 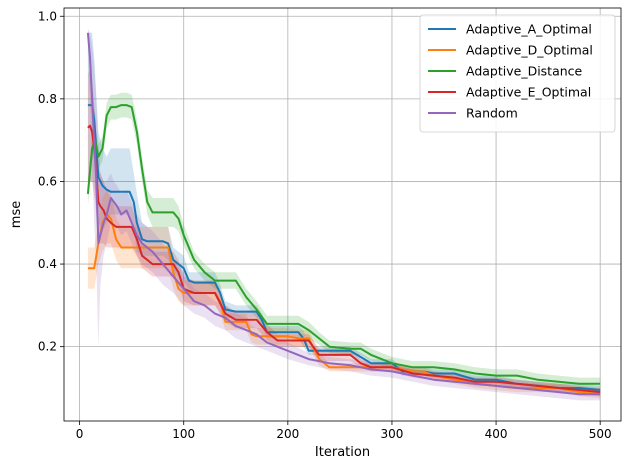 I want to click on legend-box, so click(x=517, y=73).